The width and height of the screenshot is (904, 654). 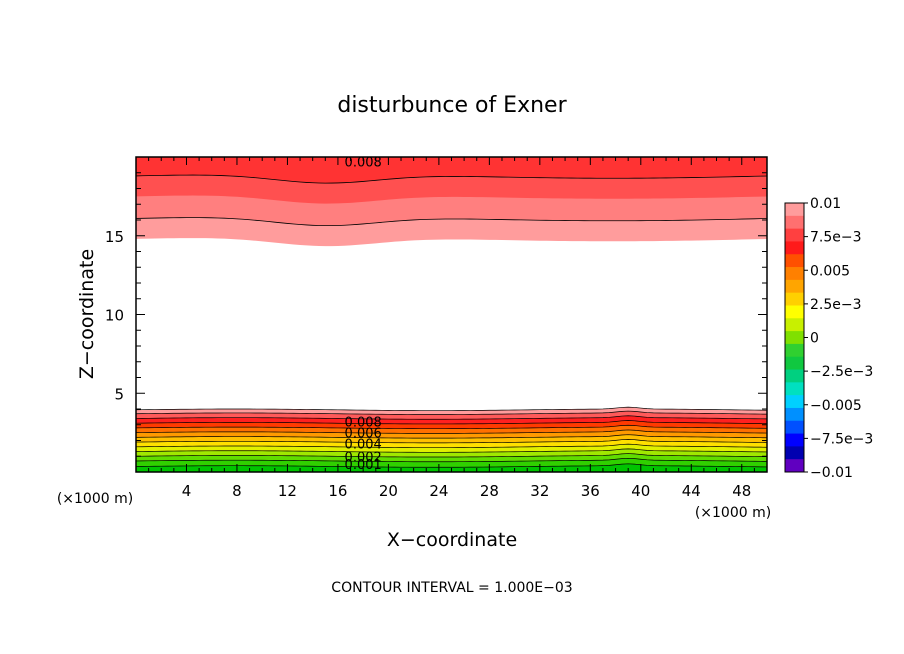 I want to click on x-tick-label: 28, so click(x=489, y=491).